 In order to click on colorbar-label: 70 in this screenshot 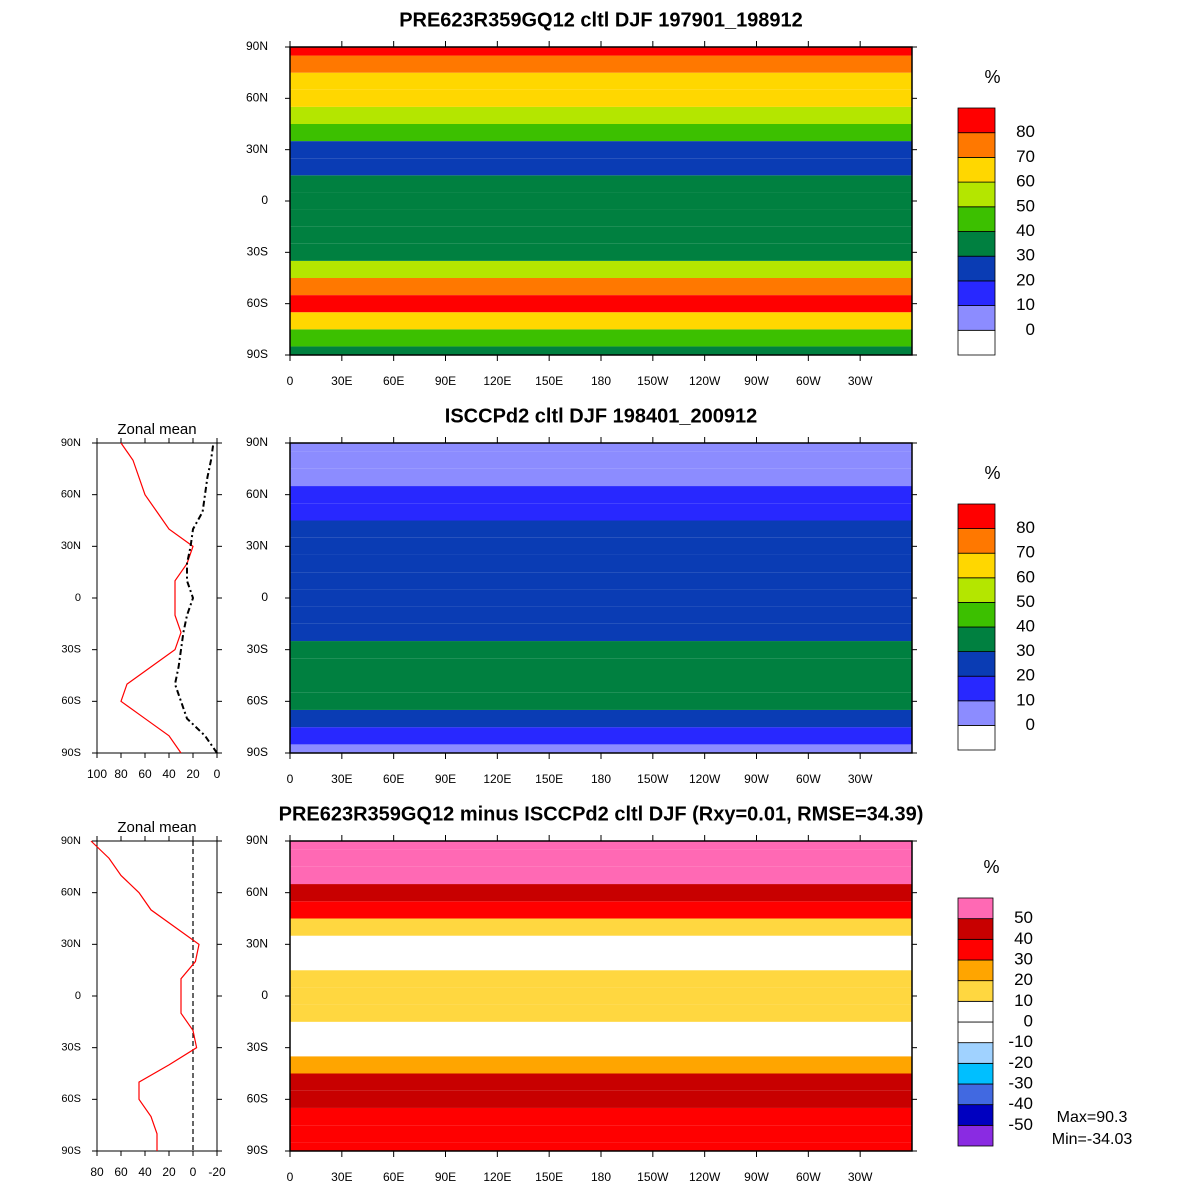, I will do `click(1025, 156)`.